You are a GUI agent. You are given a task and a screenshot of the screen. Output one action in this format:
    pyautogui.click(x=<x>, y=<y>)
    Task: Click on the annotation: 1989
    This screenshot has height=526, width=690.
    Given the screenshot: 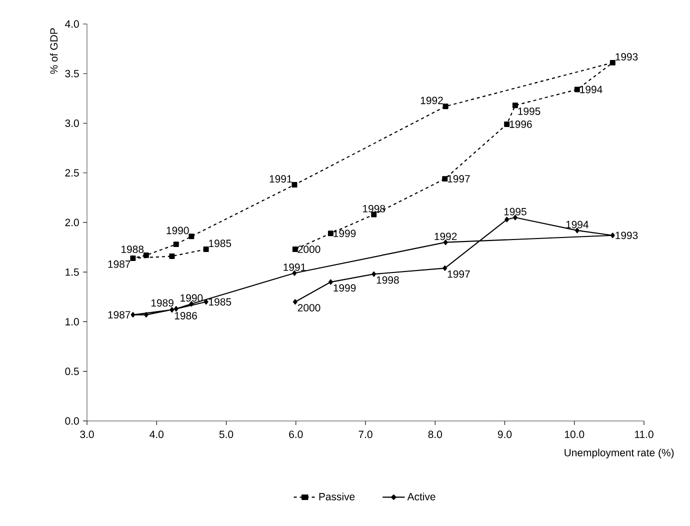 What is the action you would take?
    pyautogui.click(x=162, y=303)
    